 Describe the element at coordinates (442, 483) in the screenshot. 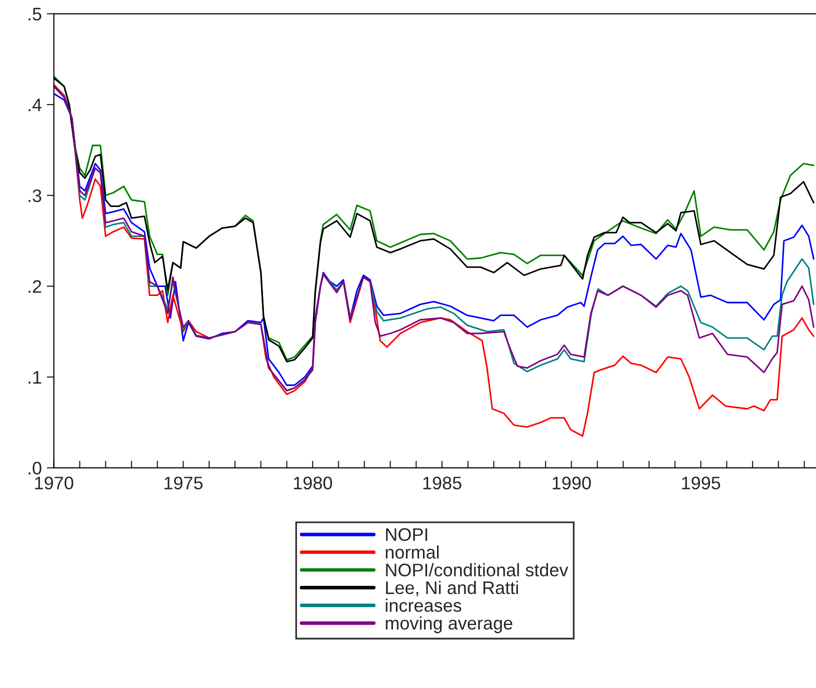

I see `x-tick-label: 1985` at that location.